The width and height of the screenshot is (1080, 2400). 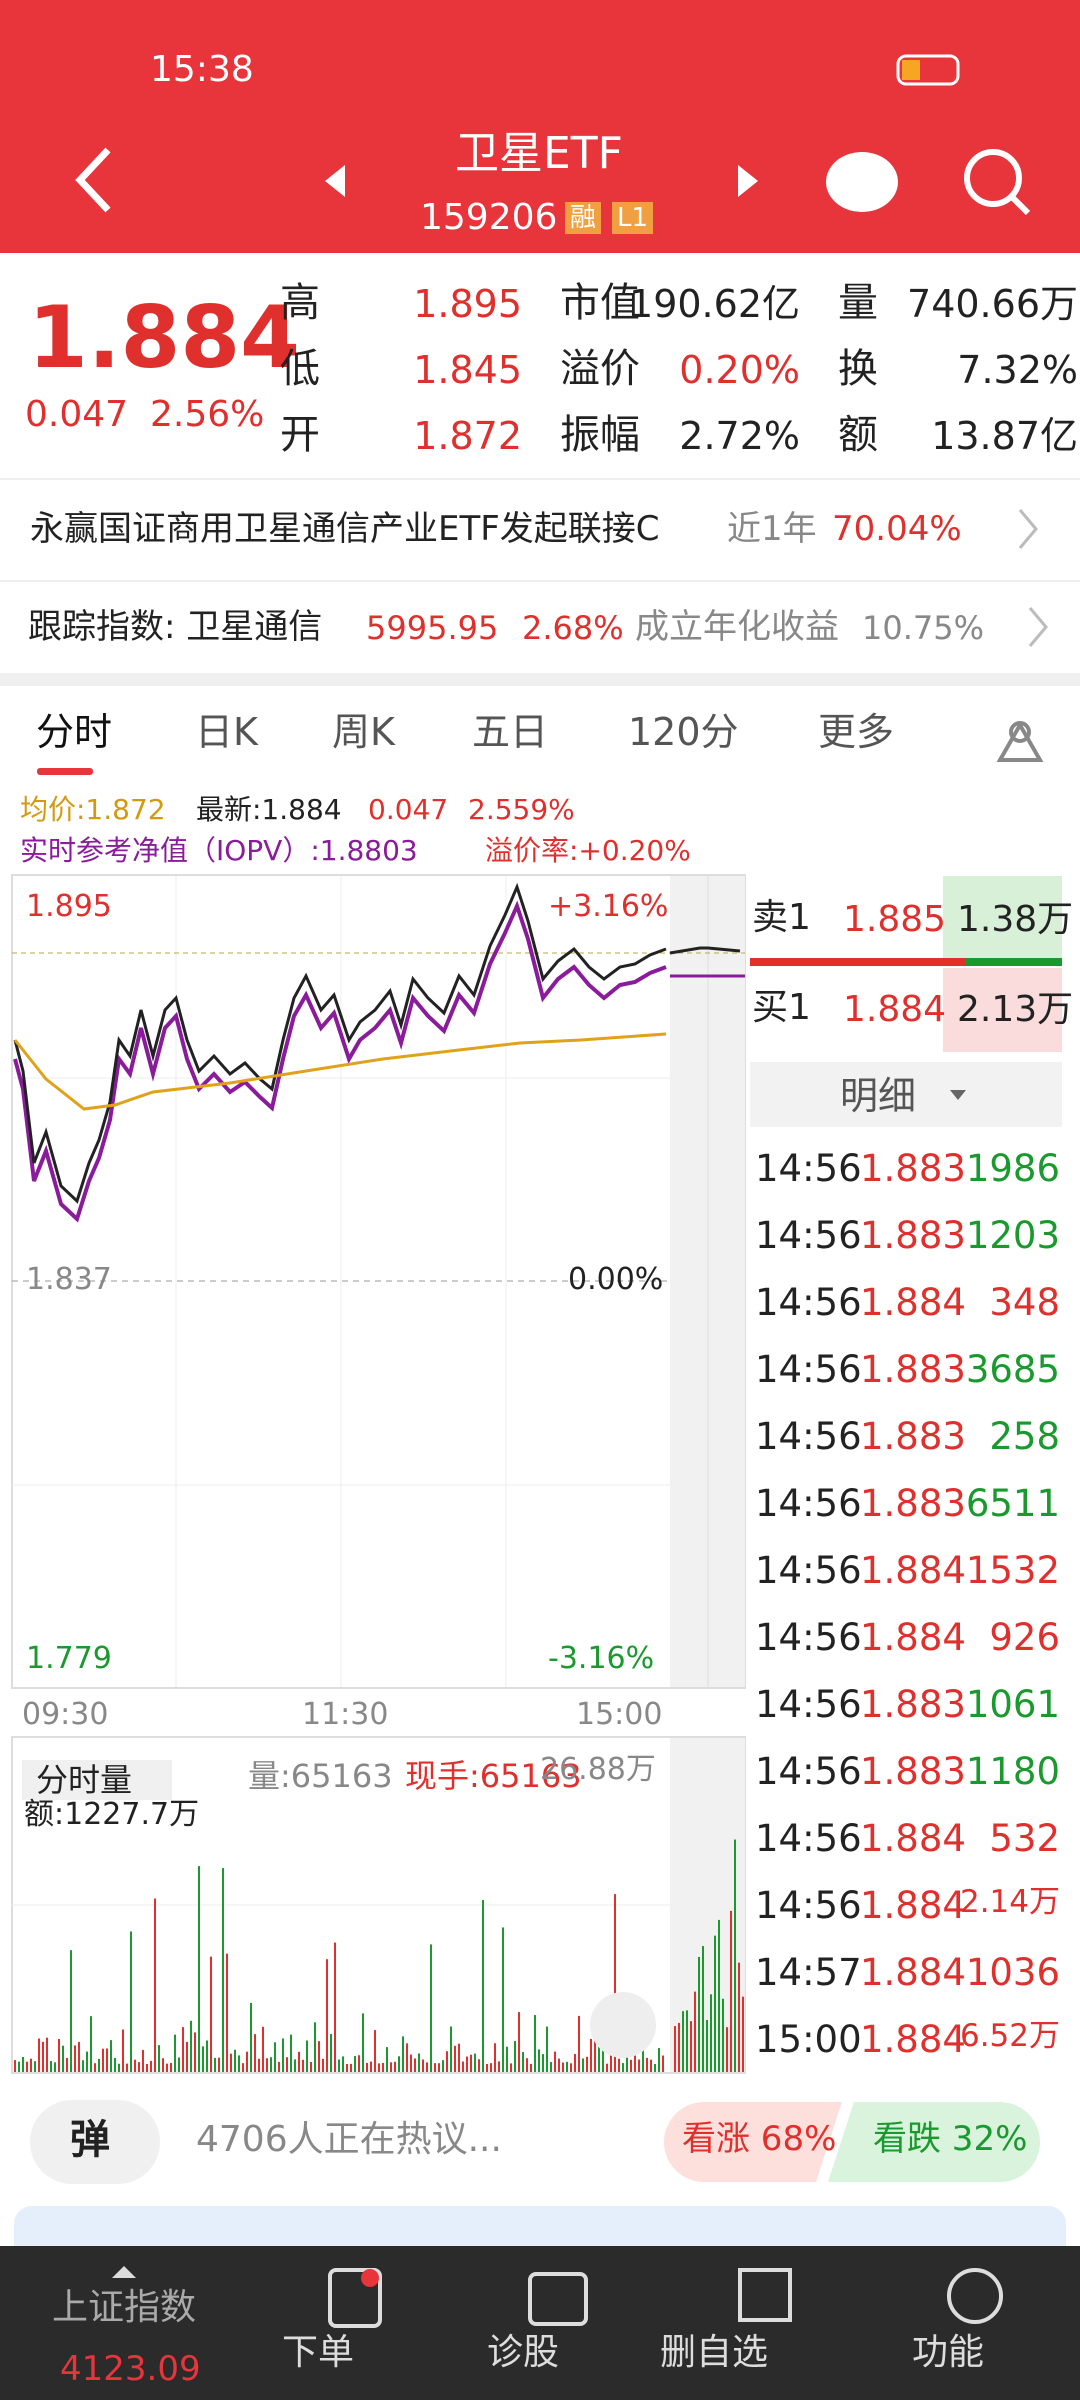 What do you see at coordinates (781, 917) in the screenshot?
I see `ask-label: 卖1` at bounding box center [781, 917].